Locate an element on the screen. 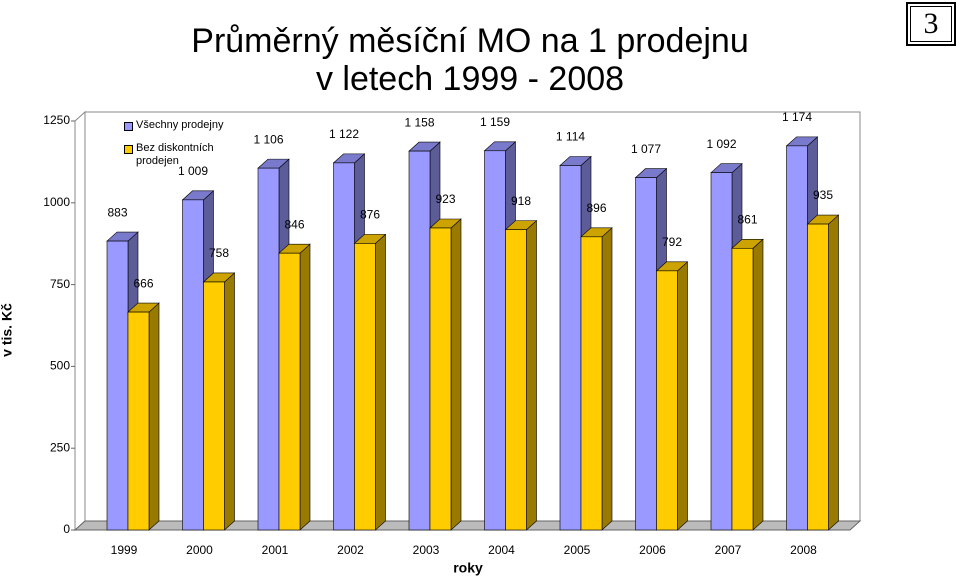 The width and height of the screenshot is (960, 578). x-tick-label: 2004 is located at coordinates (501, 550).